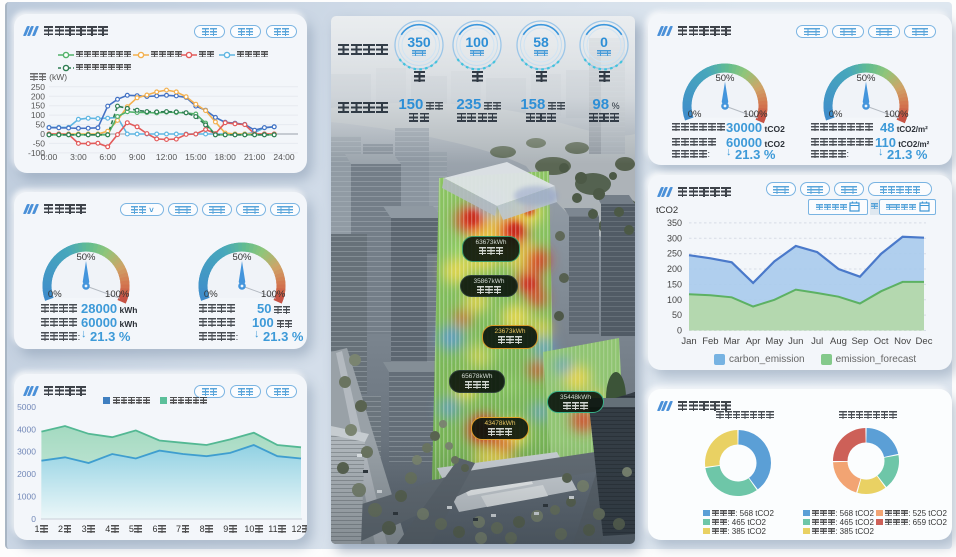  Describe the element at coordinates (284, 157) in the screenshot. I see `svg-text: 24:00` at that location.